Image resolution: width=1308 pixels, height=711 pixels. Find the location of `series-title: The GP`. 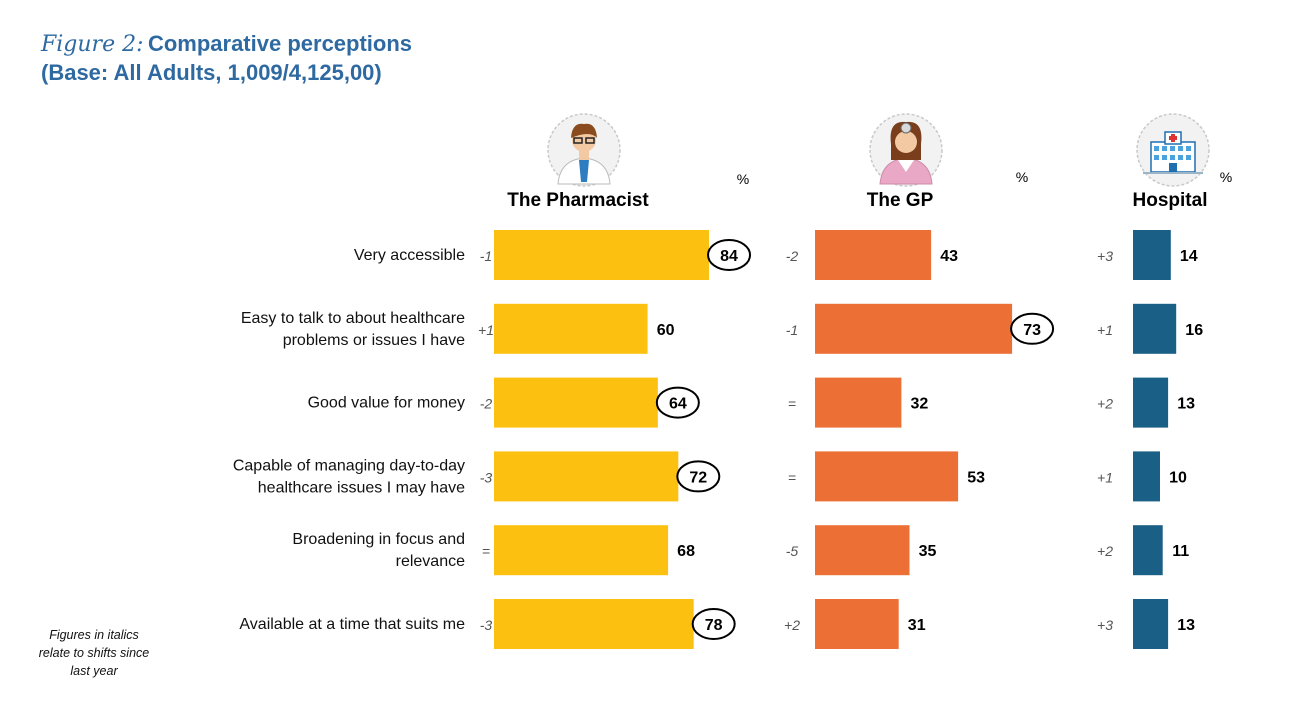

series-title: The GP is located at coordinates (900, 200).